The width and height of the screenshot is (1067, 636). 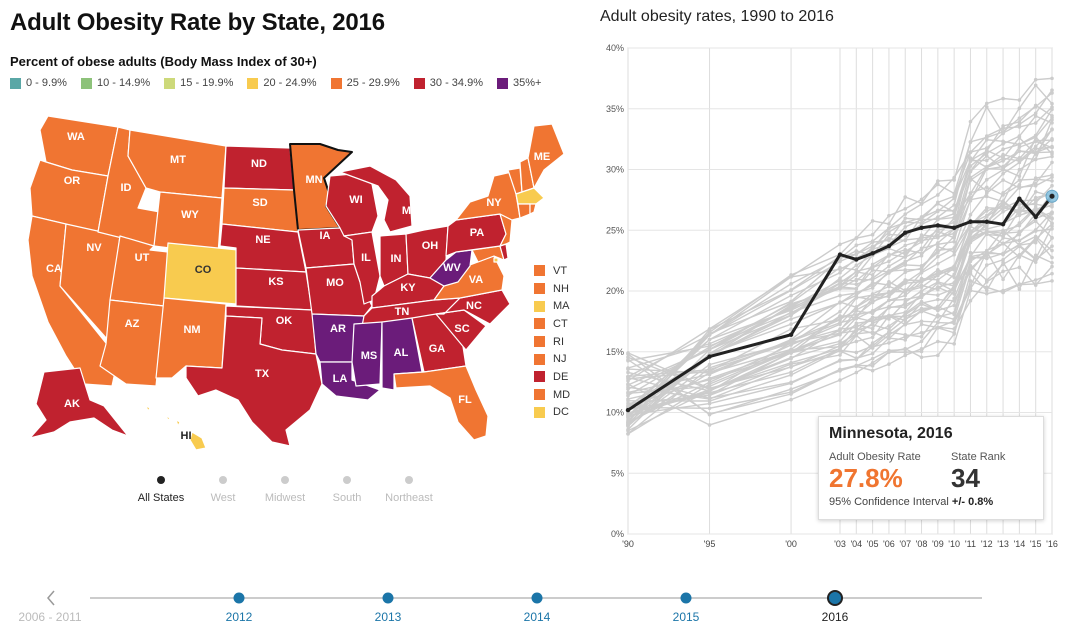 What do you see at coordinates (530, 196) in the screenshot?
I see `state-MA` at bounding box center [530, 196].